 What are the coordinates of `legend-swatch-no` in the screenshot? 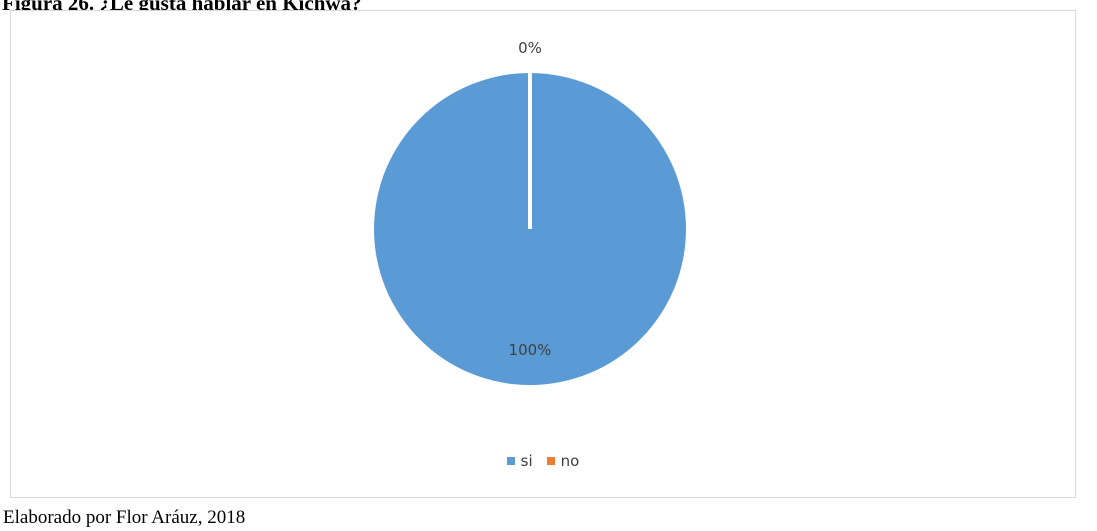 It's located at (550, 461).